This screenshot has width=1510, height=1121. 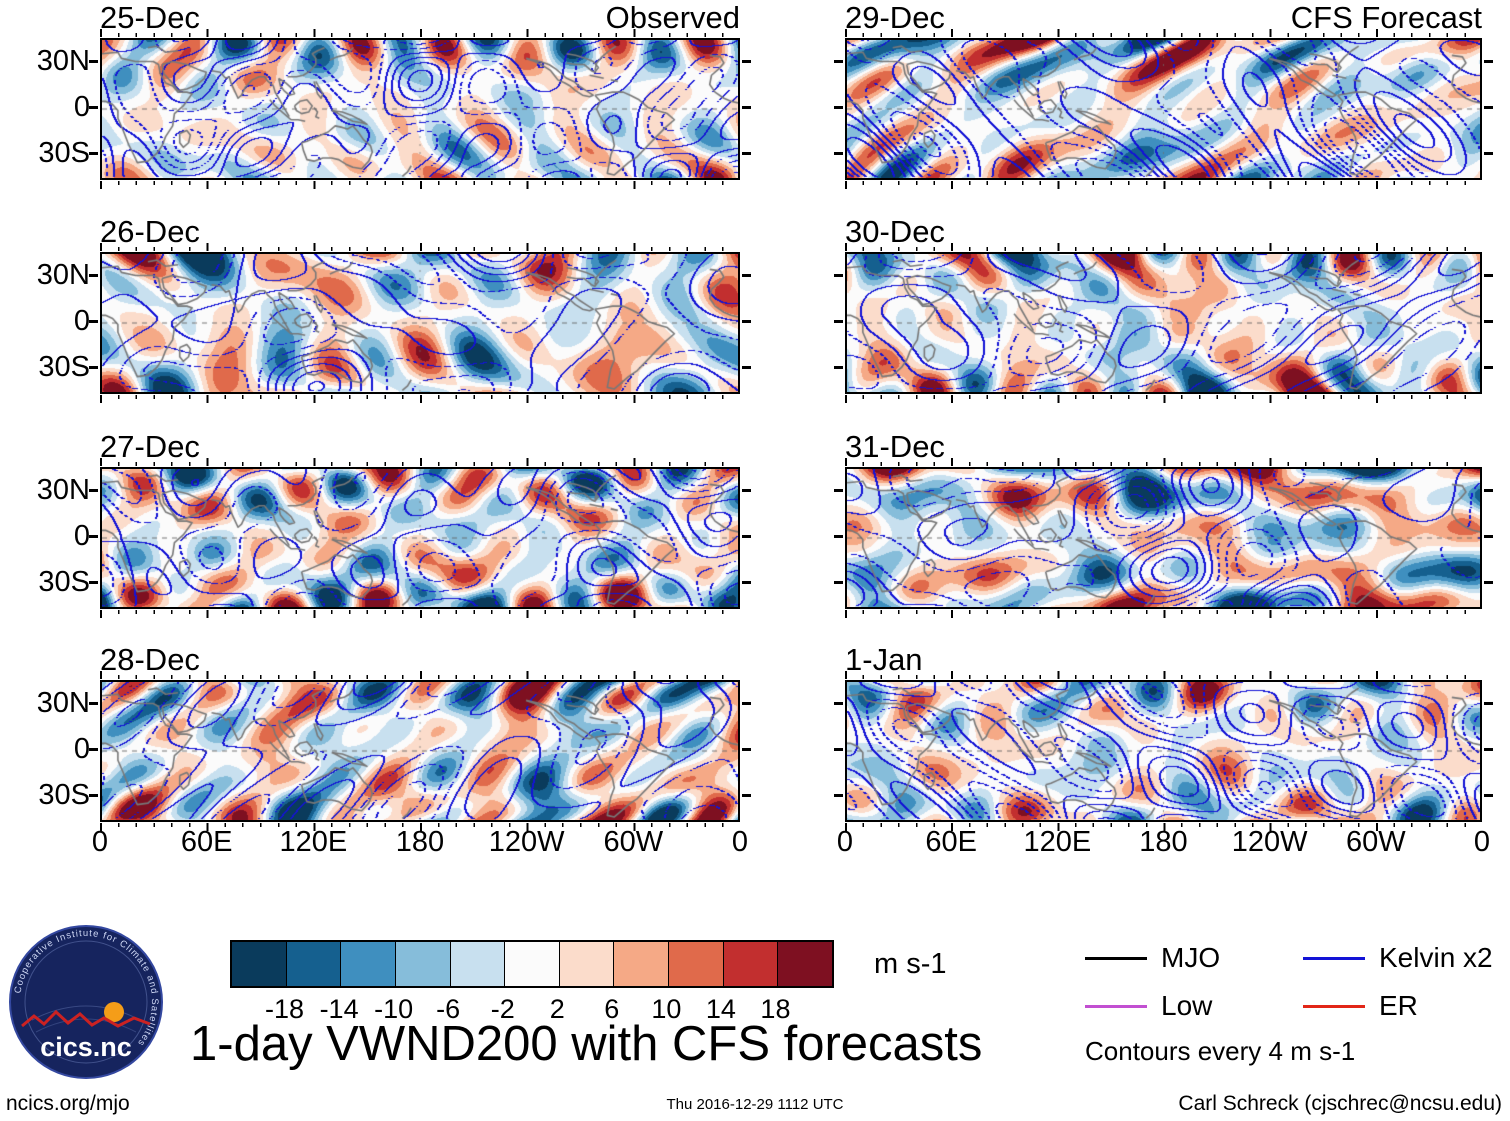 I want to click on panel-date-label: 1-Jan, so click(x=884, y=659).